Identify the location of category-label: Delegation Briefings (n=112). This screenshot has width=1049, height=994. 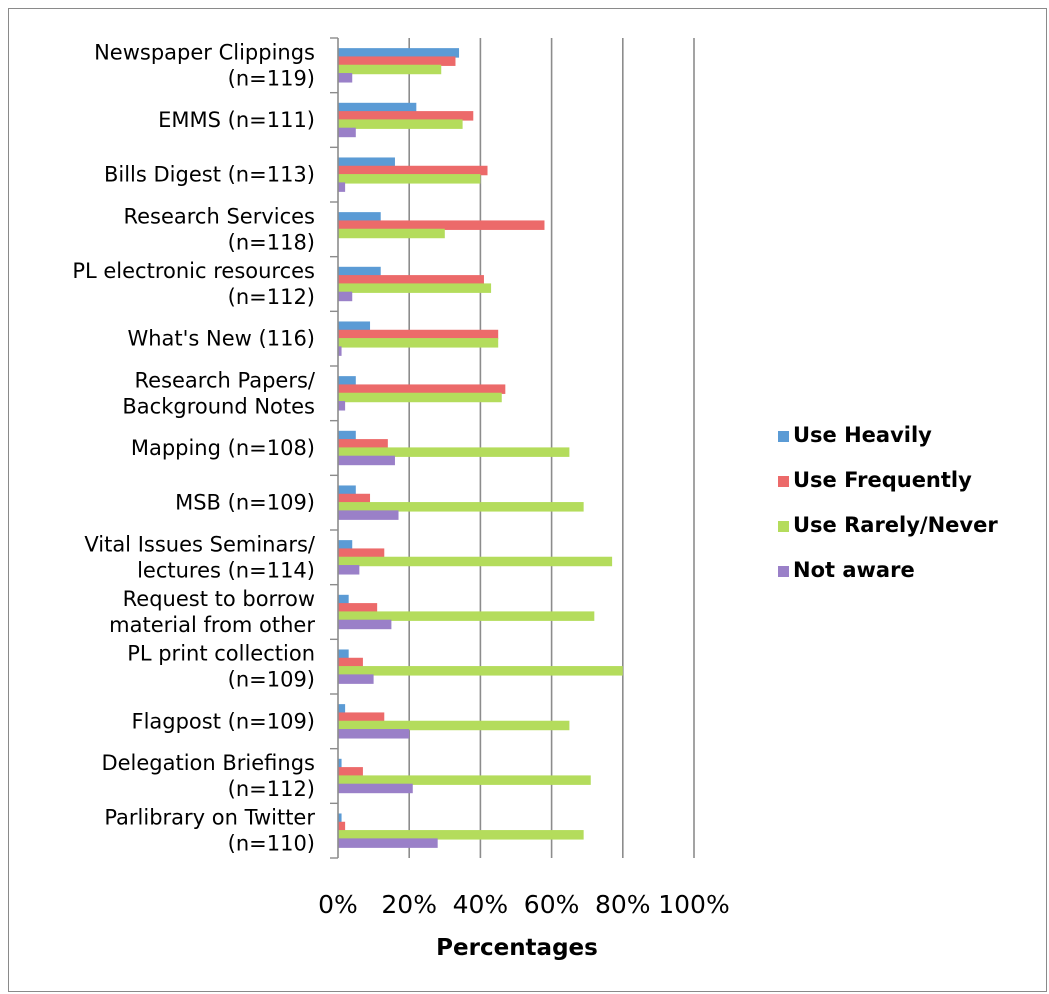
(208, 776).